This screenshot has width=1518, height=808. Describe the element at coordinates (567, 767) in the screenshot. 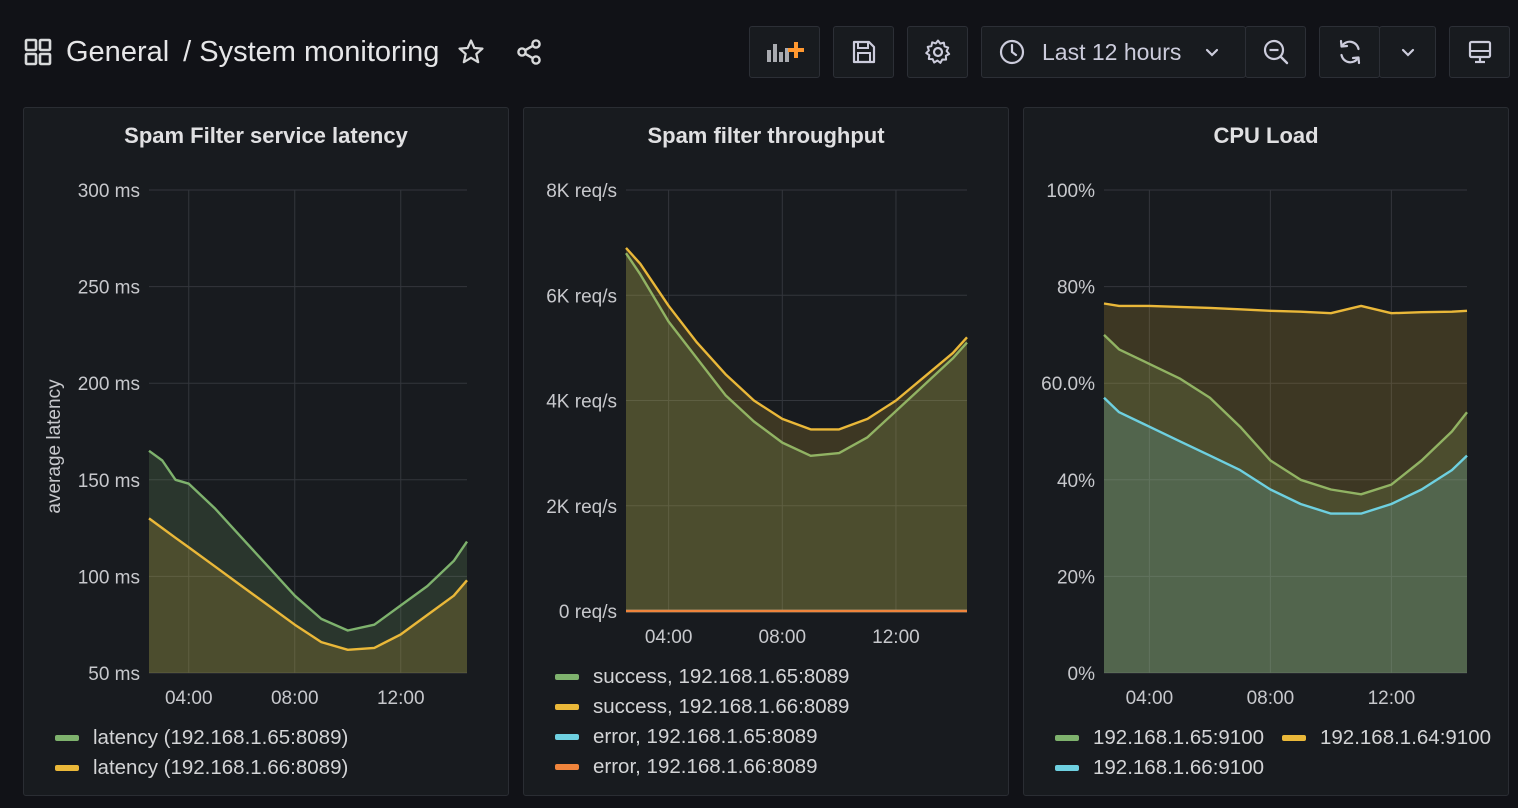

I see `legend-swatch-orange` at that location.